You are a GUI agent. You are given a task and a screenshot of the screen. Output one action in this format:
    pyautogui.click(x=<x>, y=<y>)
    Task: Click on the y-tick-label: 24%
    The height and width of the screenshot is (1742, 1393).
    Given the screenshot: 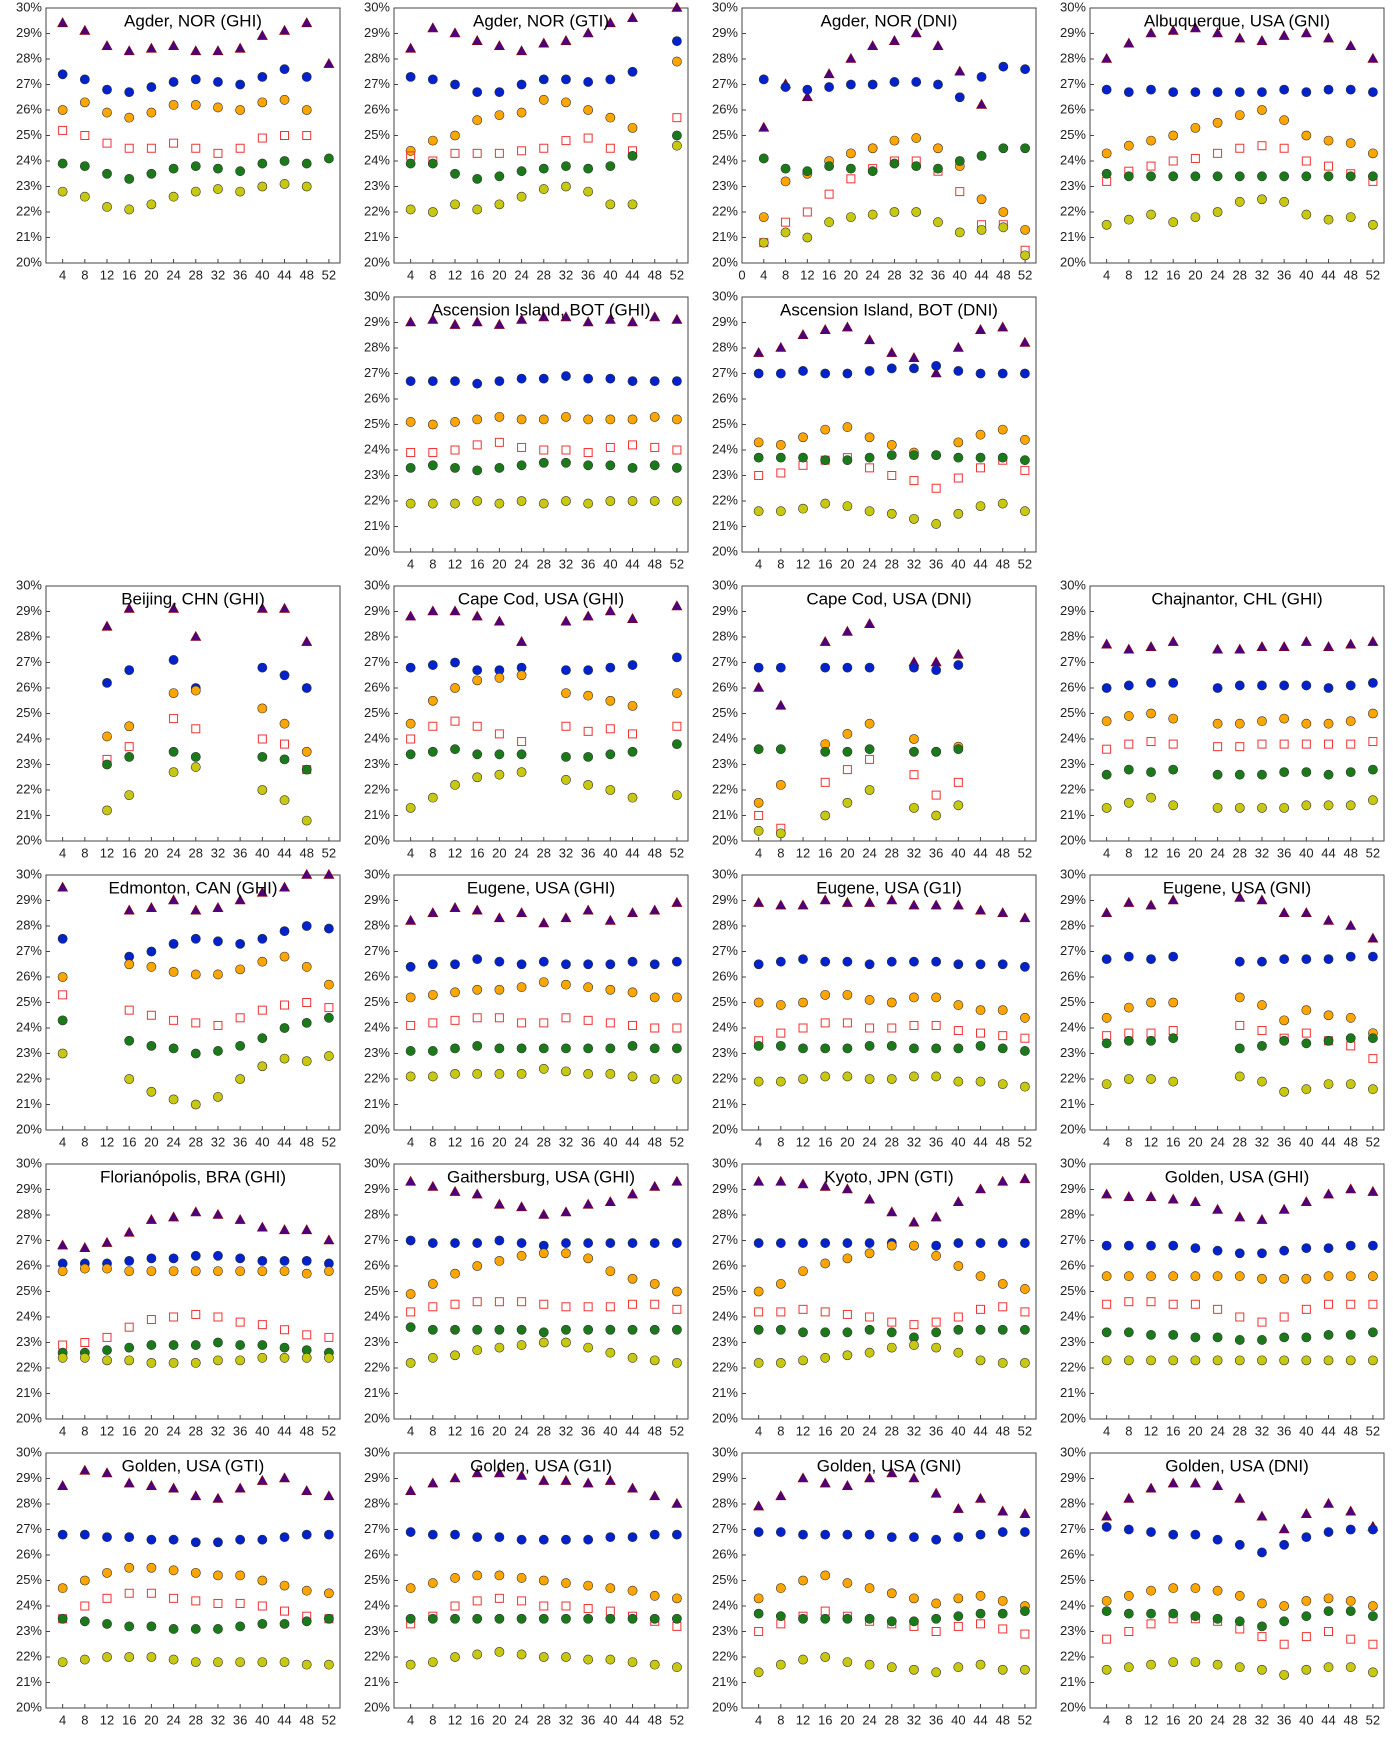 What is the action you would take?
    pyautogui.click(x=377, y=1604)
    